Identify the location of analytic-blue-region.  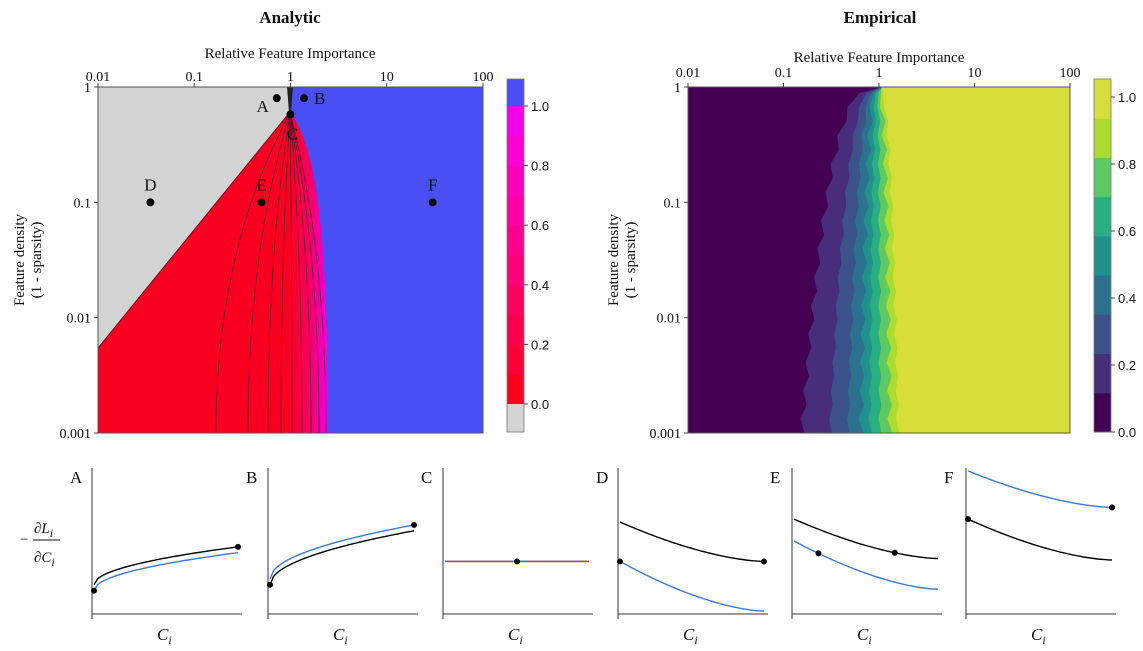
(386, 260).